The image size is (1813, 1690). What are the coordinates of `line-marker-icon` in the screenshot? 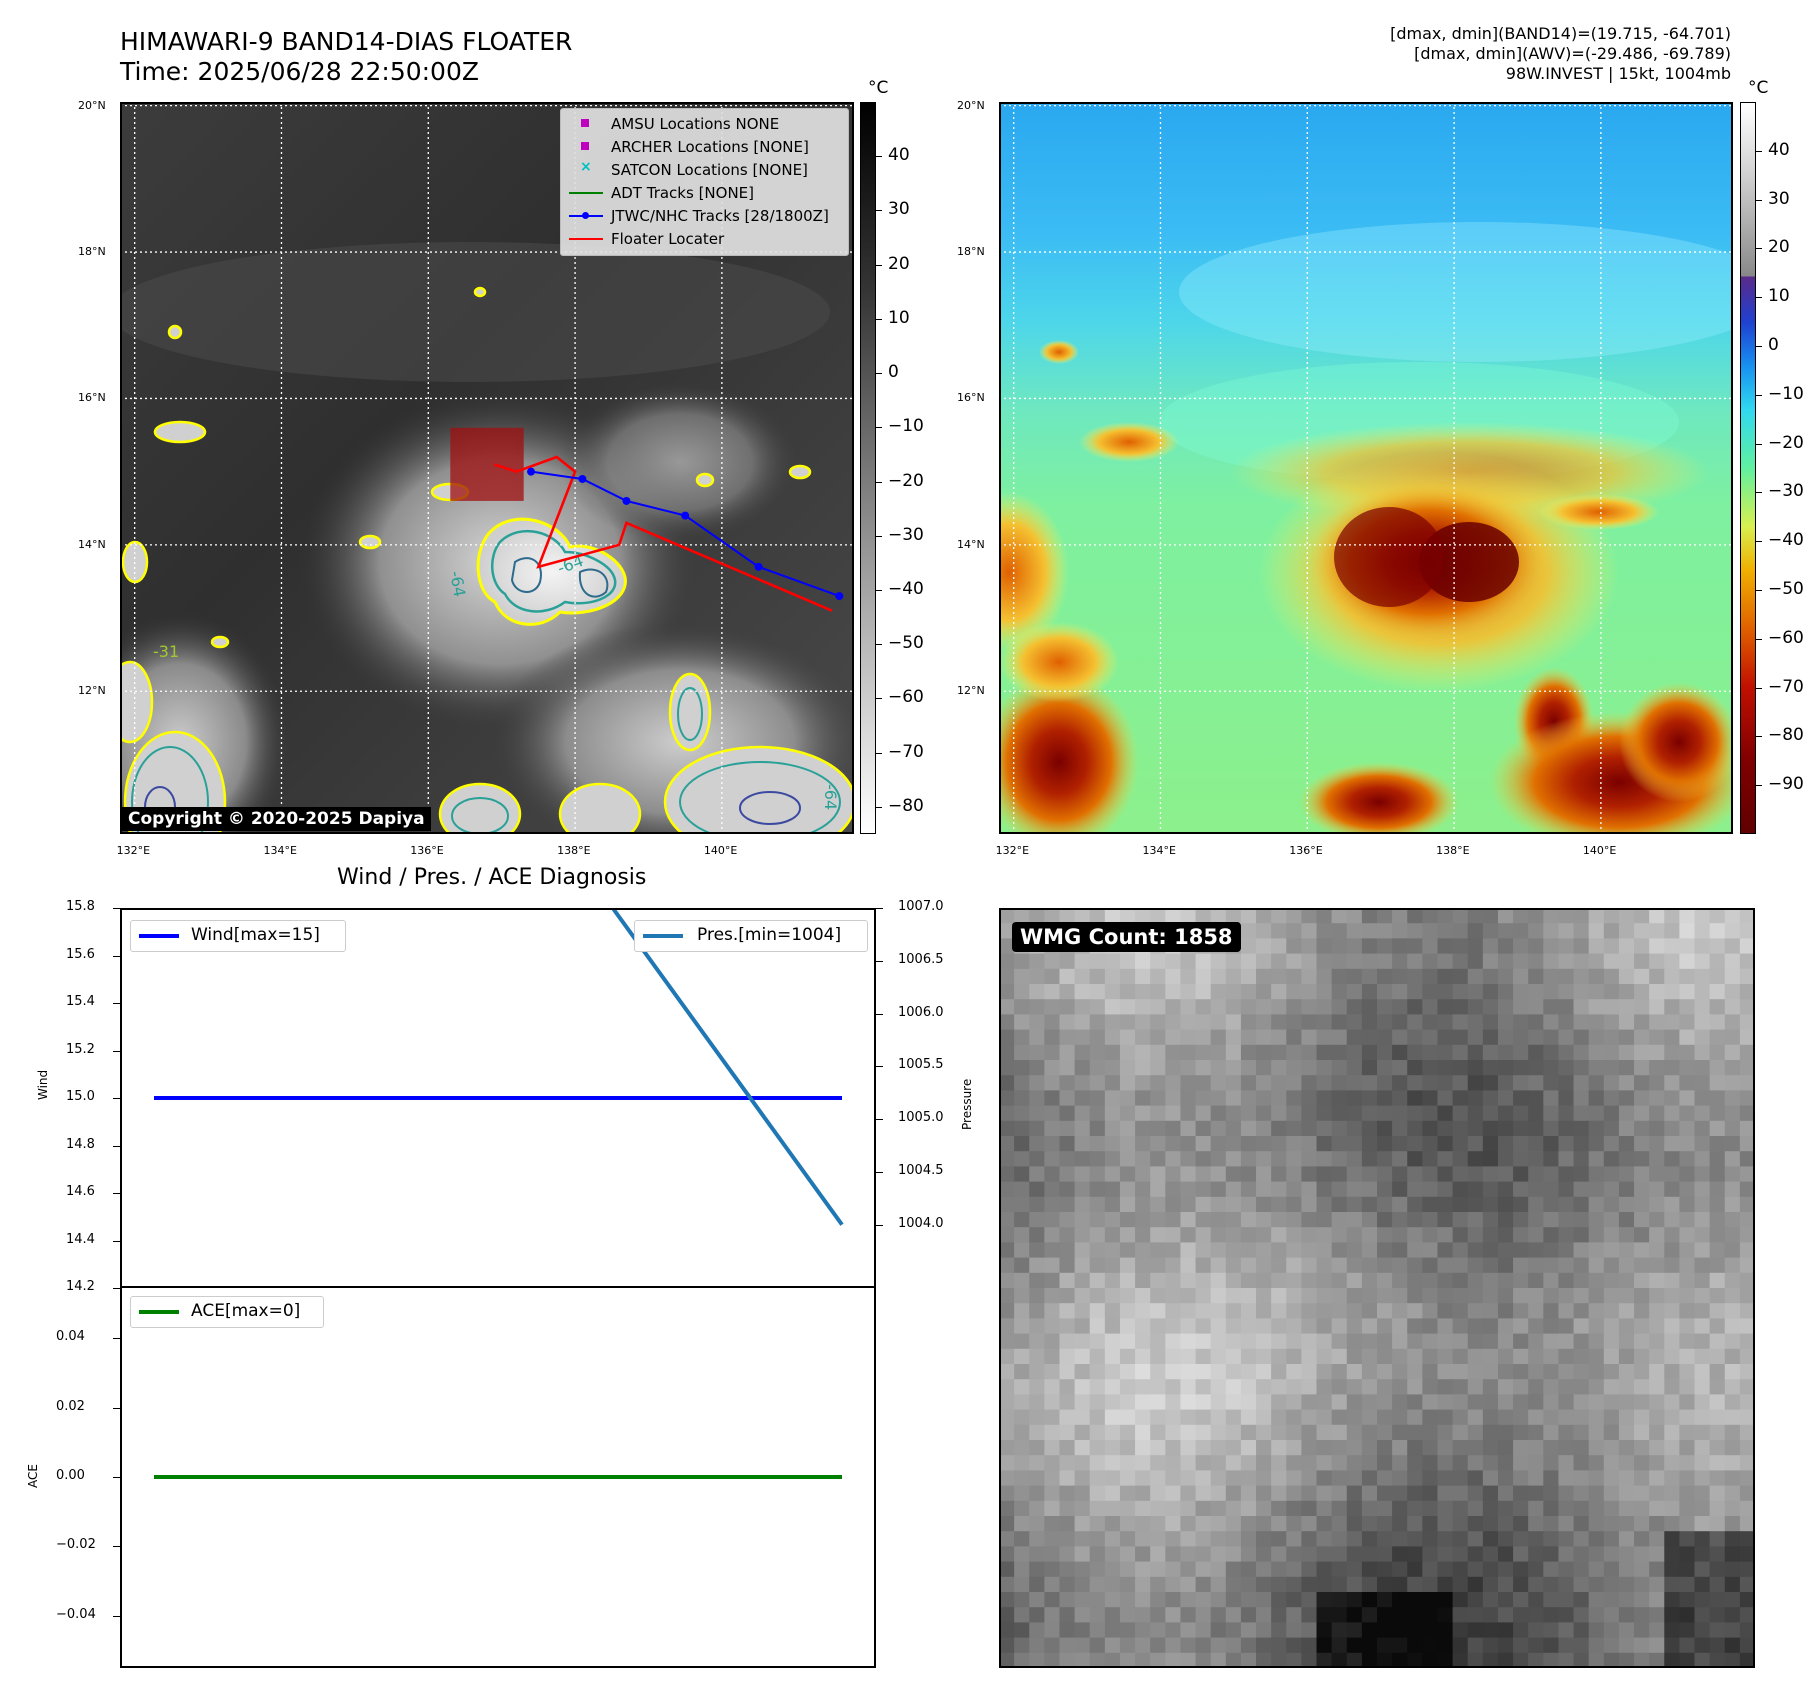 It's located at (586, 239).